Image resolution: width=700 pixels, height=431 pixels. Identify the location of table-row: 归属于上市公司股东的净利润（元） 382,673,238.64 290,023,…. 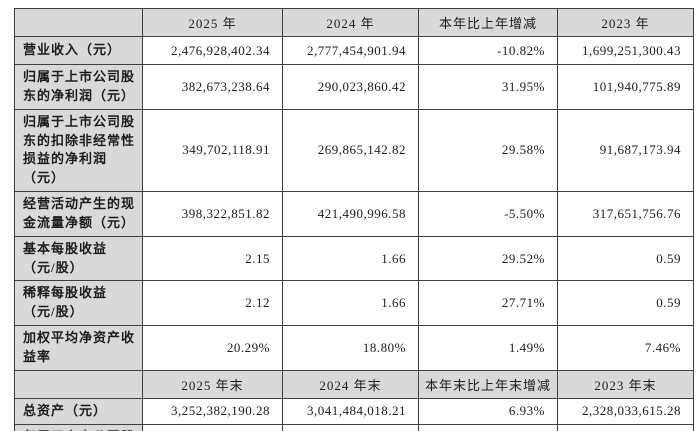
(354, 87).